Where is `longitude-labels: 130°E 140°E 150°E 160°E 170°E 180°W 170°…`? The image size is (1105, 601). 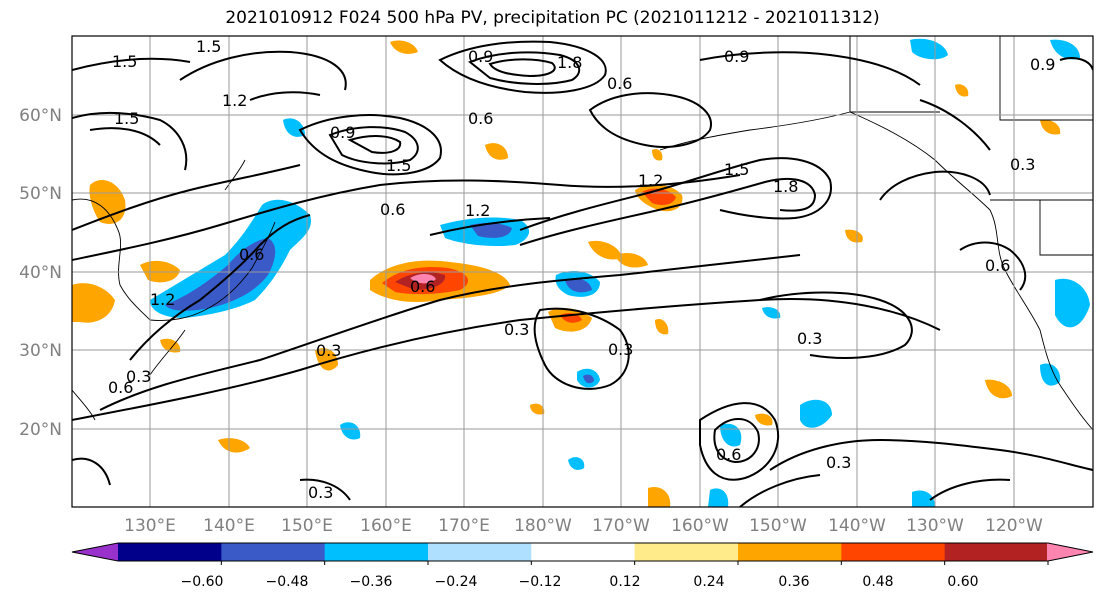
longitude-labels: 130°E 140°E 150°E 160°E 170°E 180°W 170°… is located at coordinates (583, 526).